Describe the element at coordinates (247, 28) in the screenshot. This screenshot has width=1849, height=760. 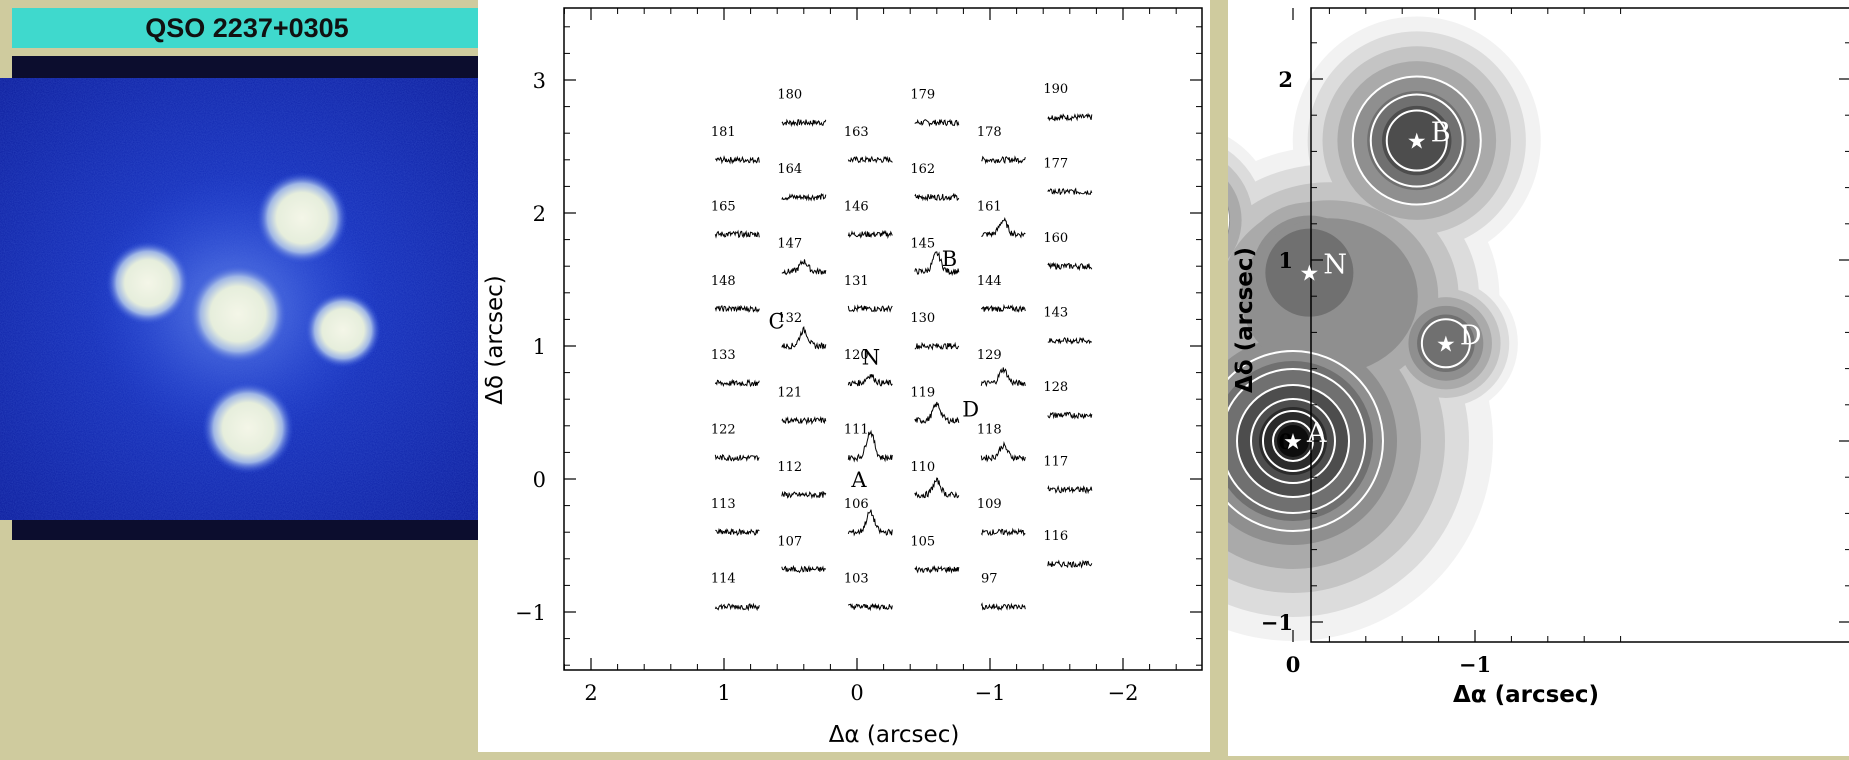
I see `image-title: QSO 2237+0305` at that location.